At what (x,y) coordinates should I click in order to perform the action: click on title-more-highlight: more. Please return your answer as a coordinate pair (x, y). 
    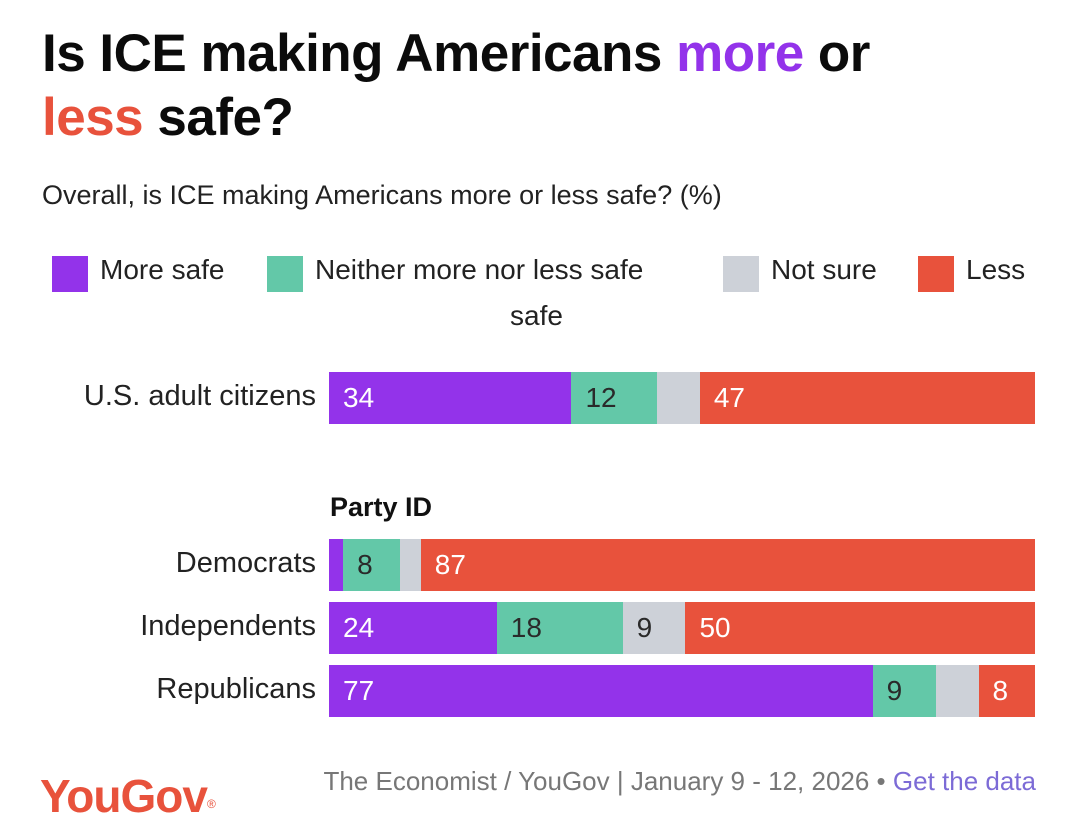
    Looking at the image, I should click on (740, 53).